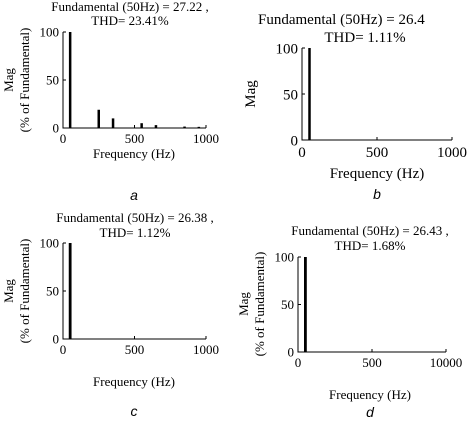  Describe the element at coordinates (134, 411) in the screenshot. I see `panel-caption: c` at that location.